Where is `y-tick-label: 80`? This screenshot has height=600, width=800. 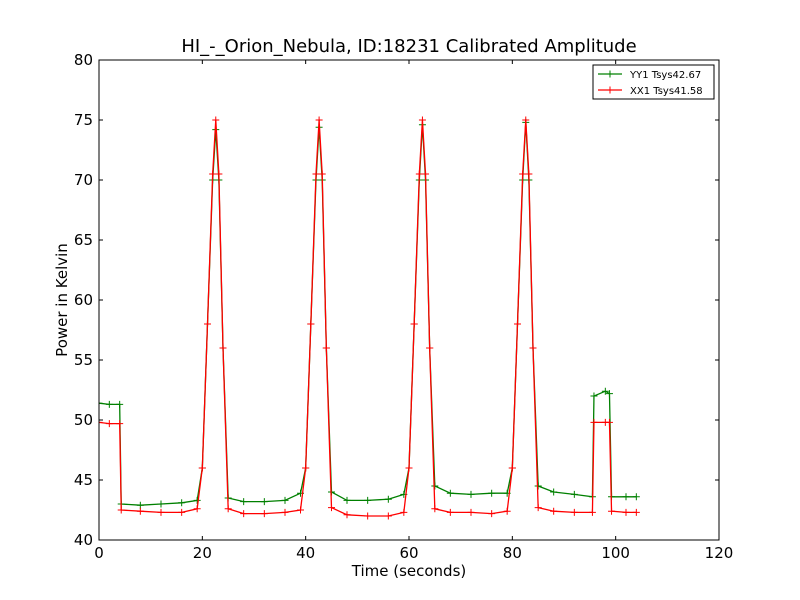 y-tick-label: 80 is located at coordinates (83, 60).